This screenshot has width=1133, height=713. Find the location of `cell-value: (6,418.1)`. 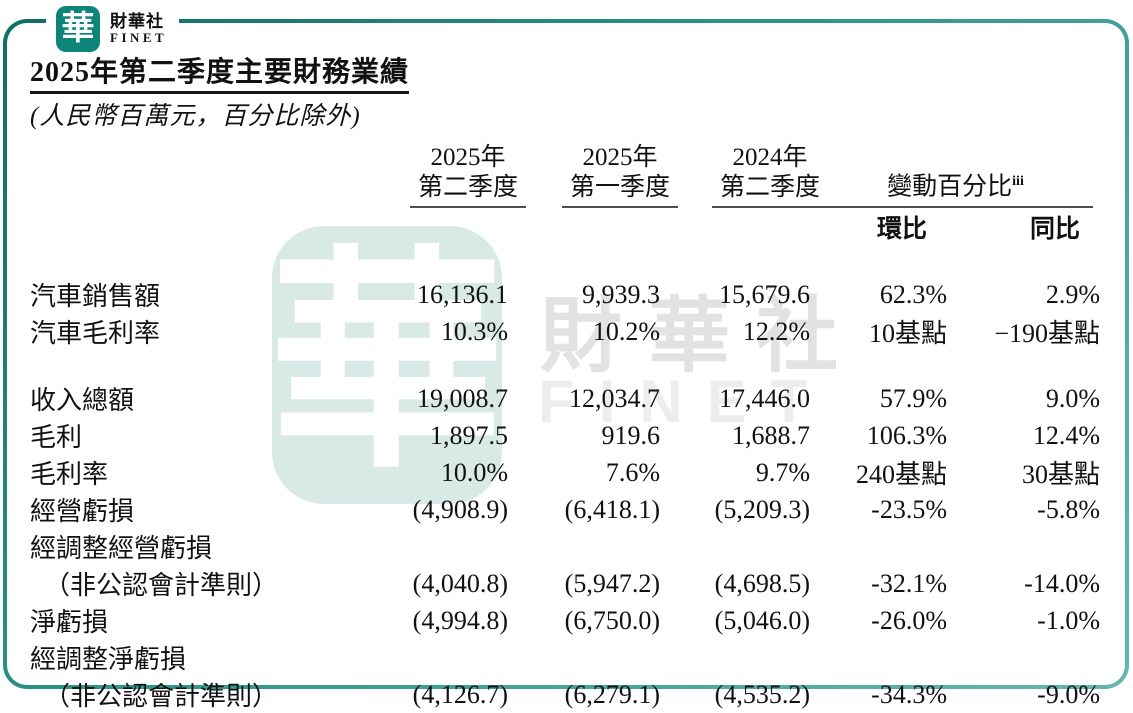

cell-value: (6,418.1) is located at coordinates (612, 509).